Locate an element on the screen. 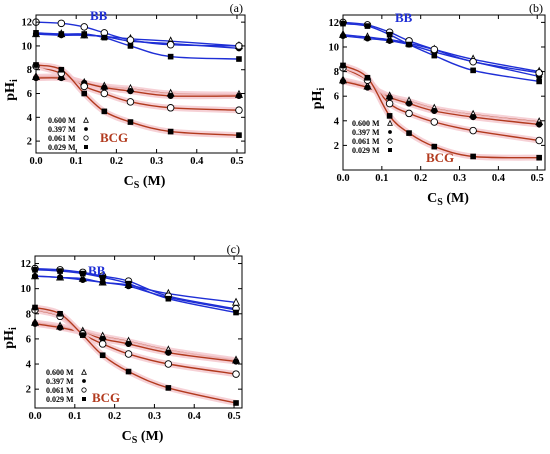  series-bb-filled-square is located at coordinates (135, 291).